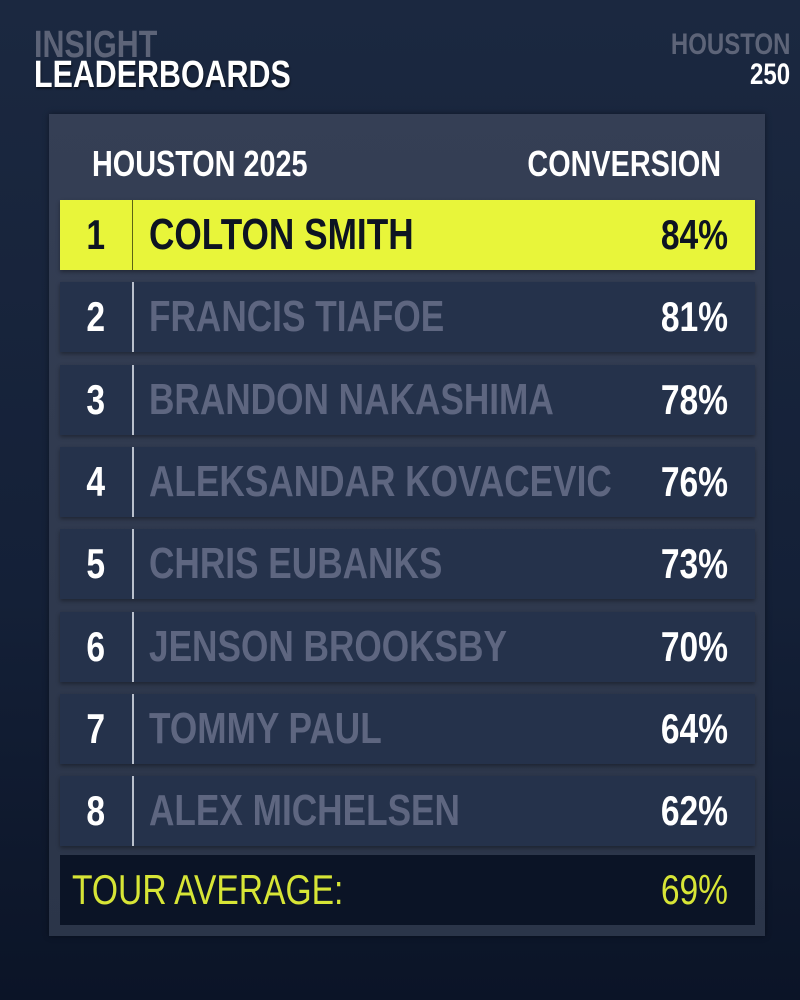 The width and height of the screenshot is (800, 1000). What do you see at coordinates (281, 234) in the screenshot?
I see `player-name: COLTON SMITH` at bounding box center [281, 234].